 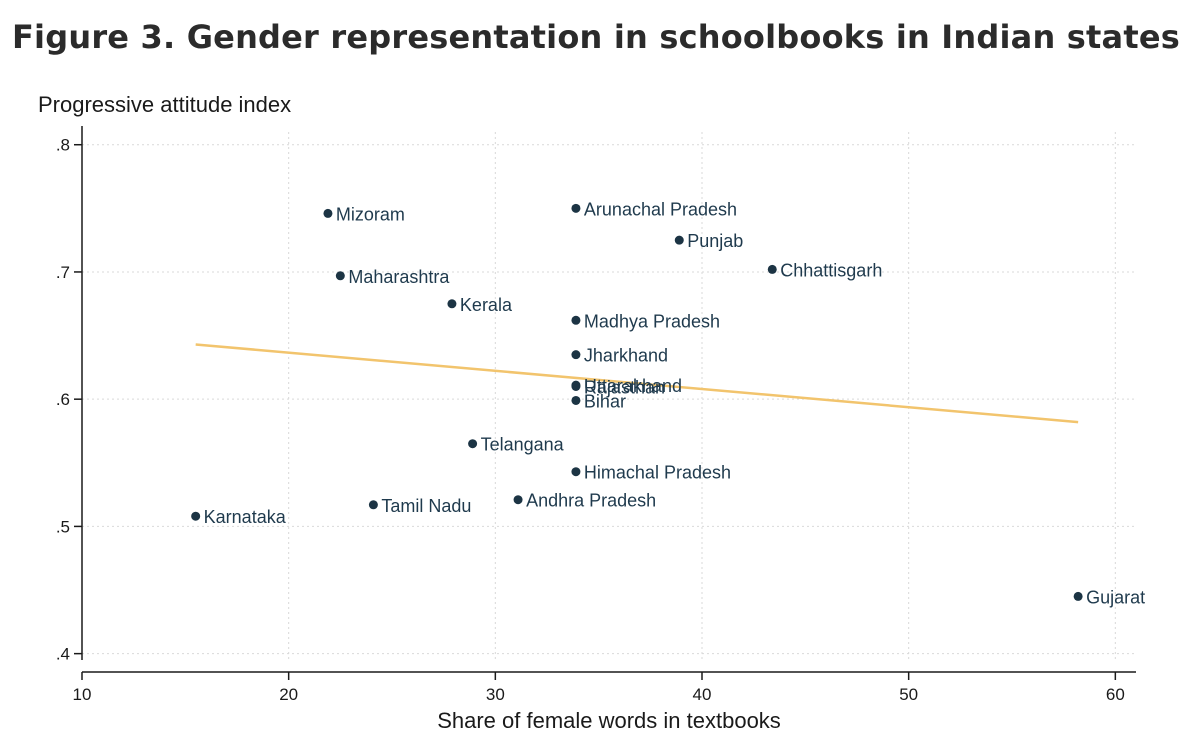 I want to click on x-tick-label: 60, so click(x=1115, y=694).